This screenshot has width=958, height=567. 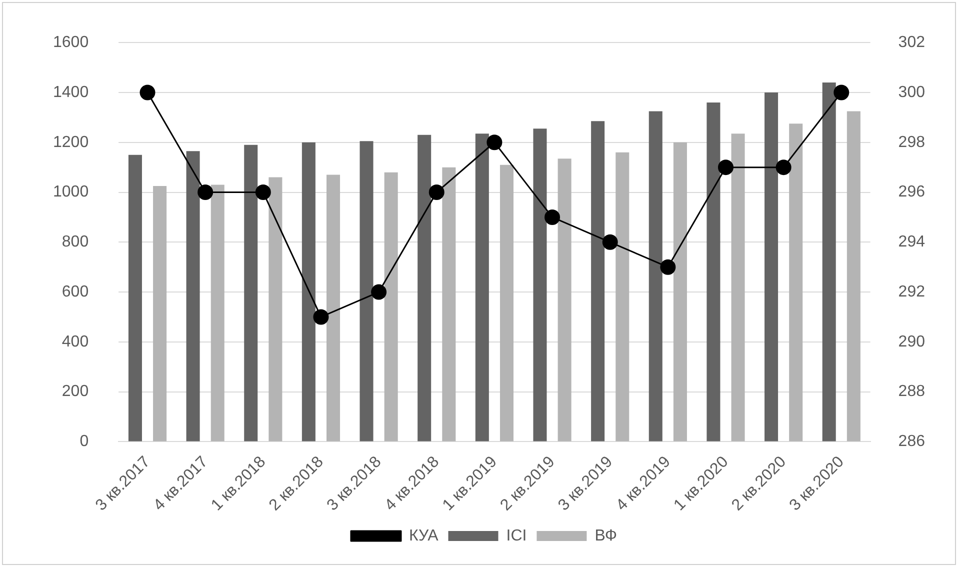 I want to click on y2-tick-label: 300, so click(x=912, y=92).